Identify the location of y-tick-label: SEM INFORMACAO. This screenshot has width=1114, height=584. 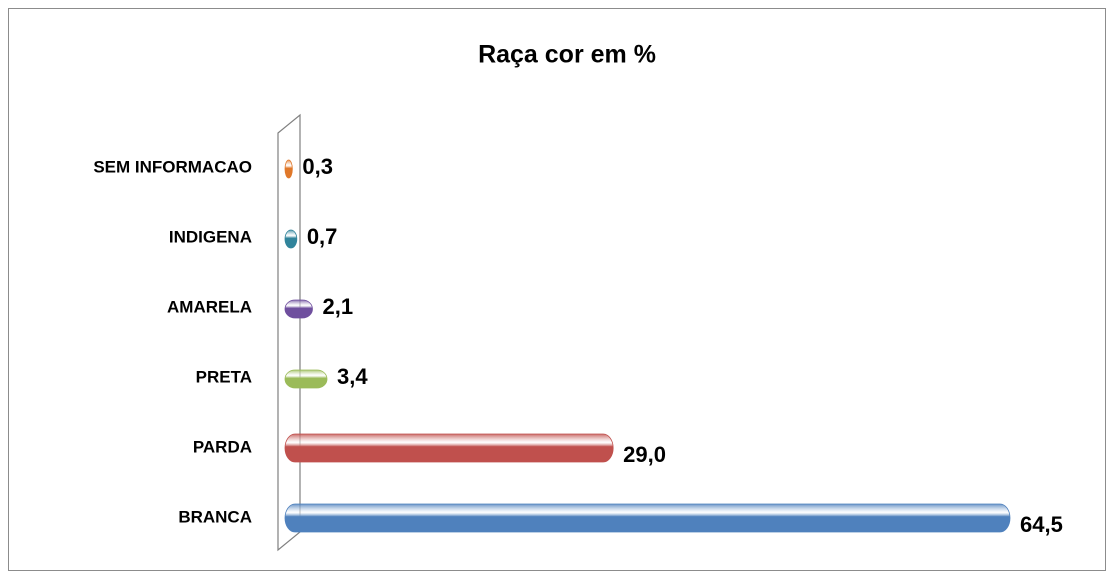
(172, 166).